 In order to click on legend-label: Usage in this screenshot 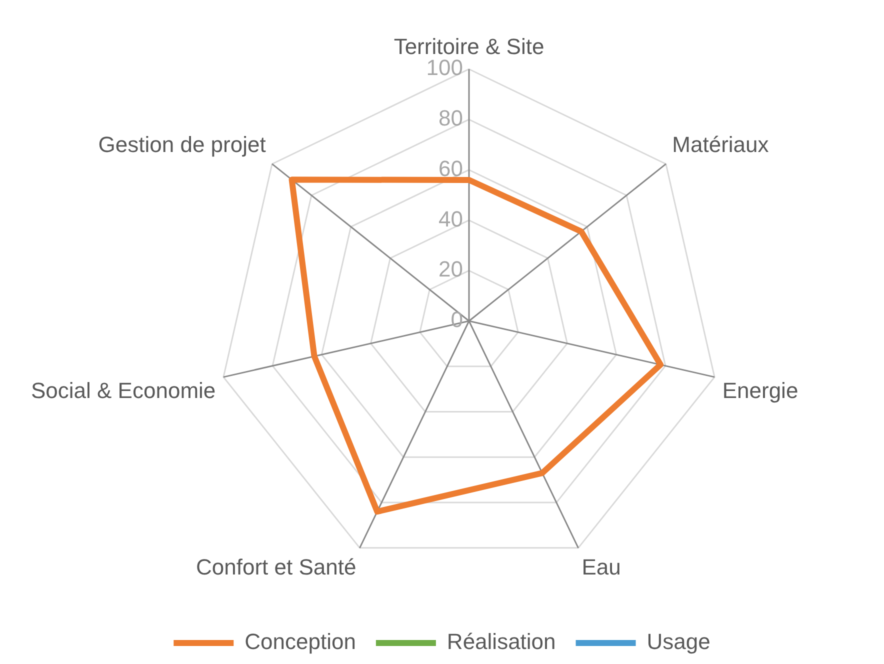, I will do `click(678, 641)`.